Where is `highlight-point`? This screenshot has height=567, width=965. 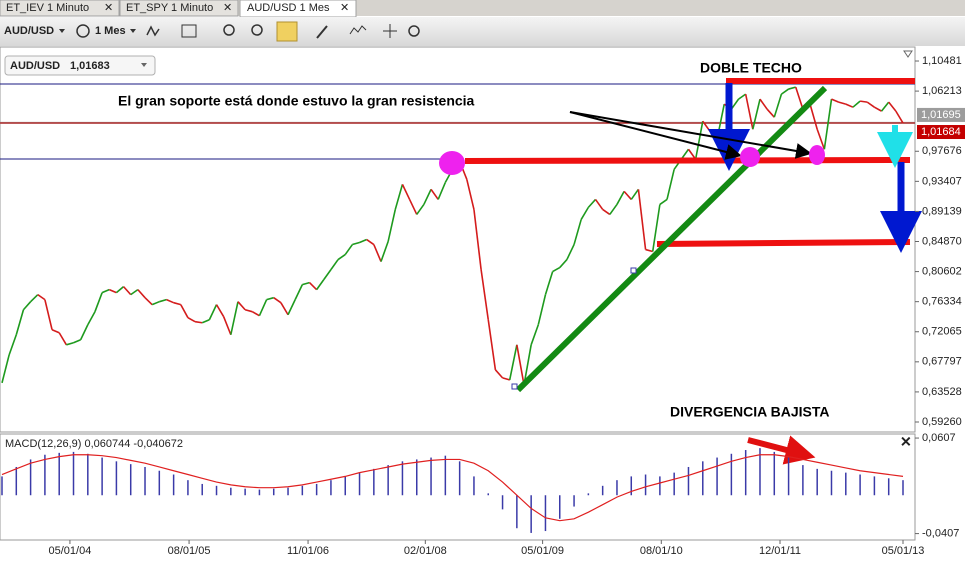
highlight-point is located at coordinates (452, 163).